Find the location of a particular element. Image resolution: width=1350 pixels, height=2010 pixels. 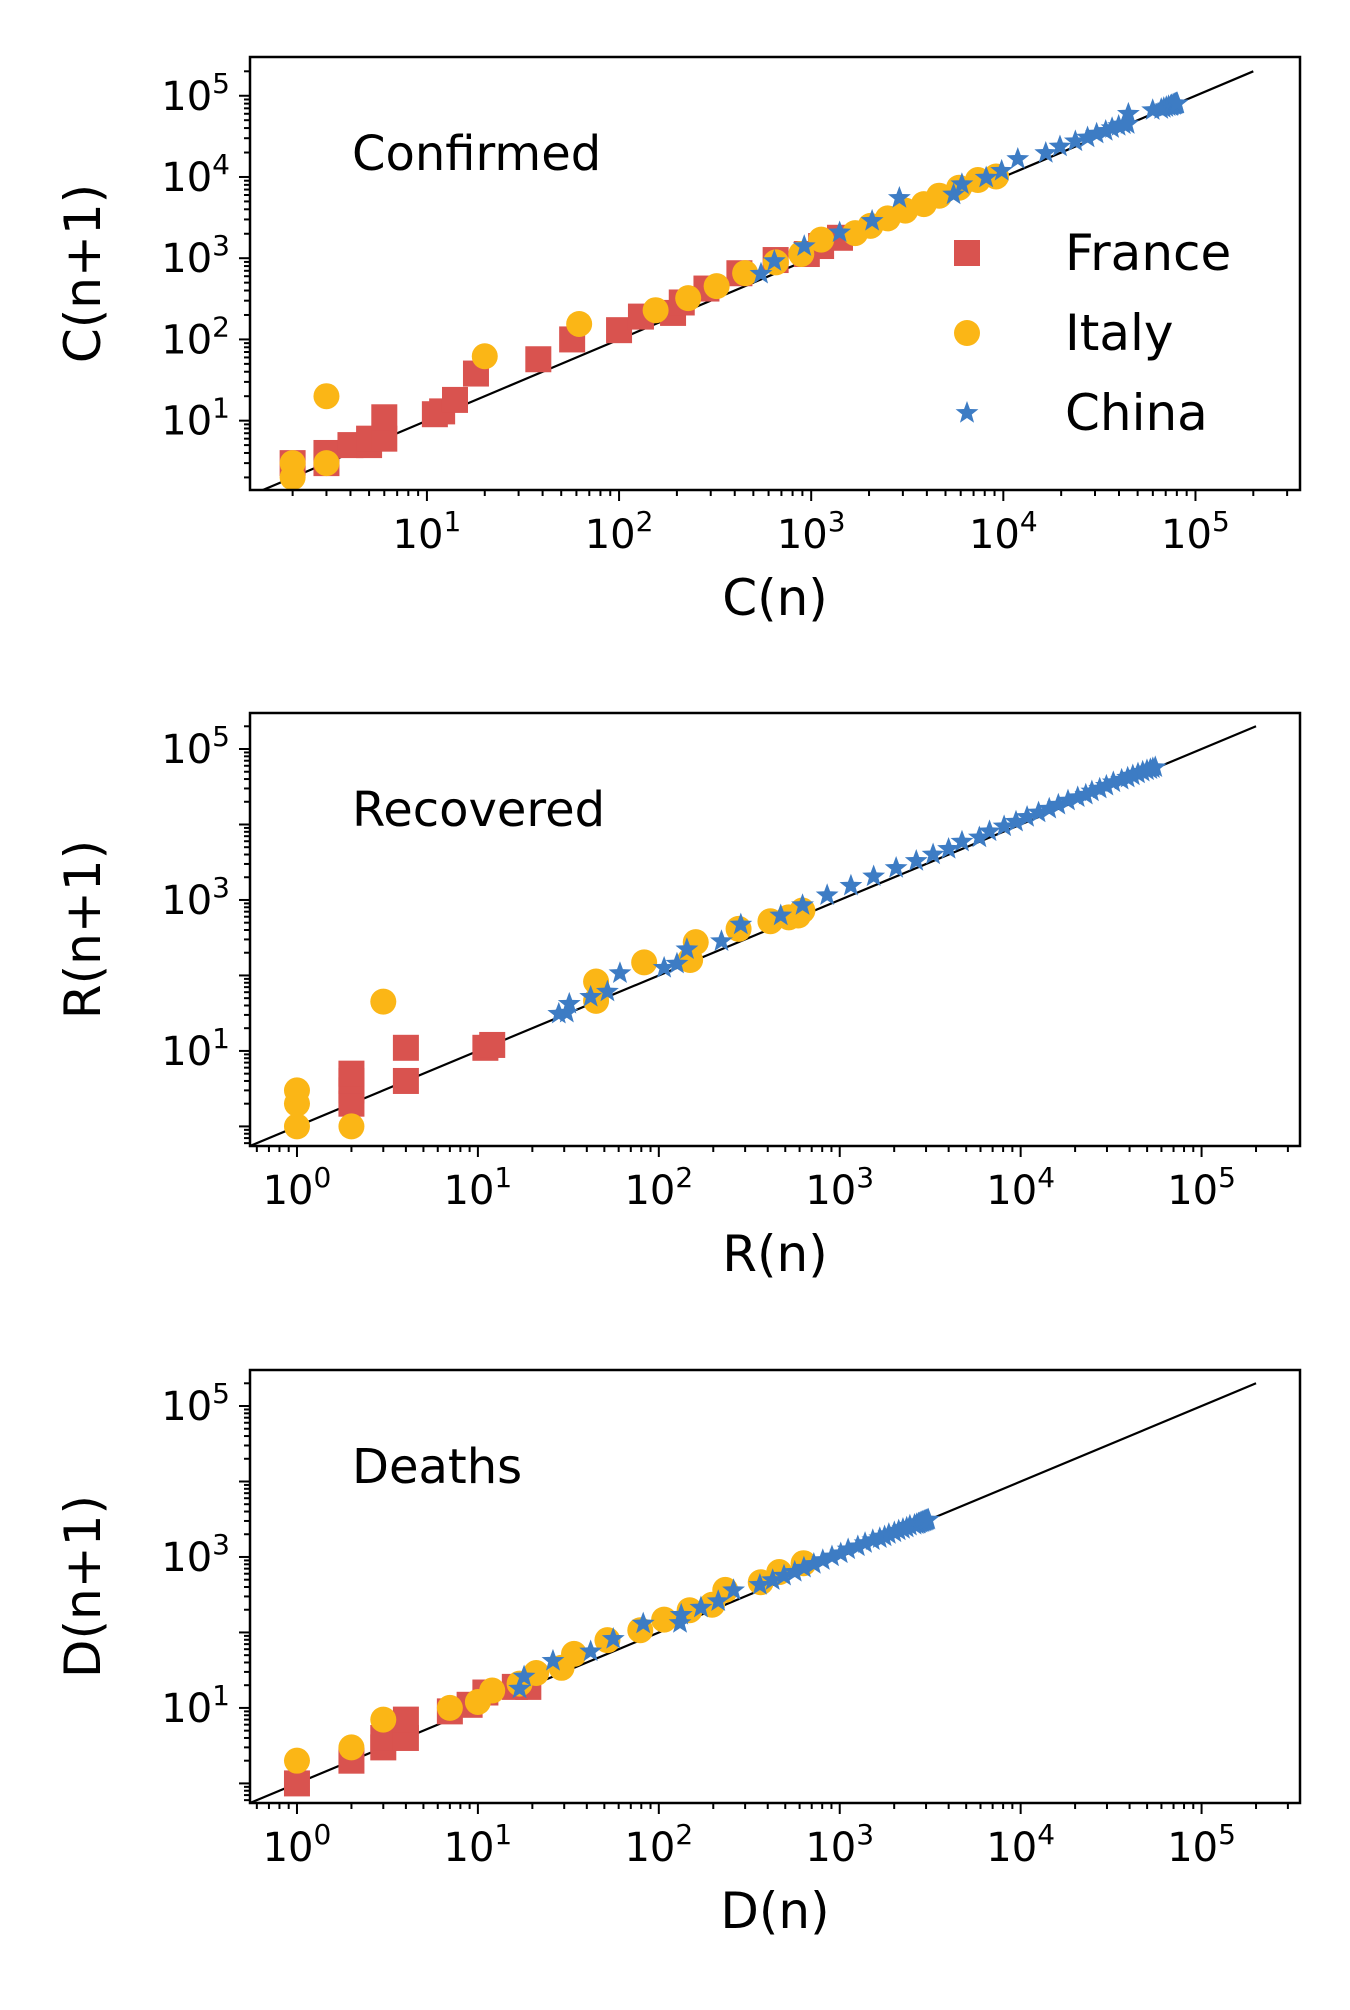

legend-marker-italy is located at coordinates (967, 333).